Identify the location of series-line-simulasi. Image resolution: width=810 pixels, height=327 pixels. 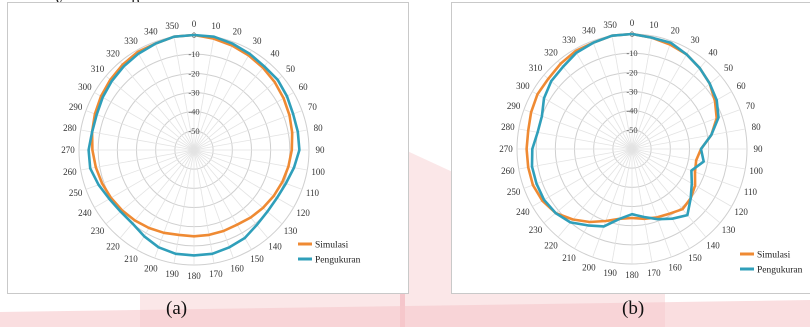
(622, 128).